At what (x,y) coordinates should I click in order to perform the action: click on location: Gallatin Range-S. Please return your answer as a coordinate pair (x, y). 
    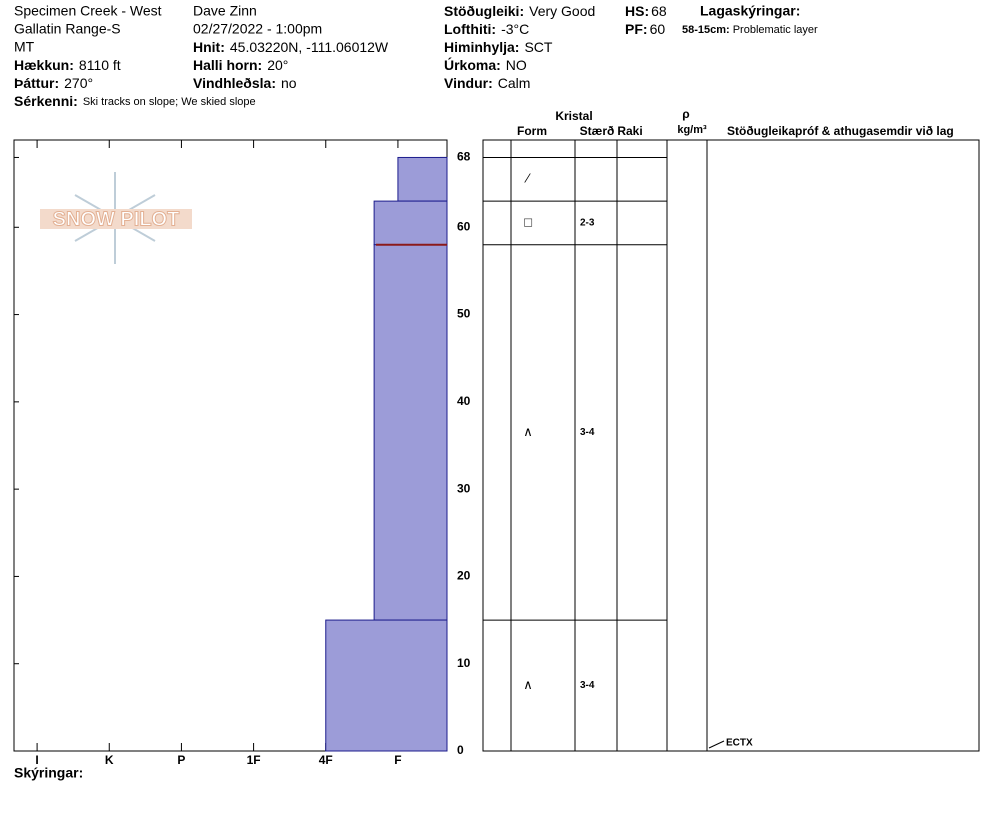
    Looking at the image, I should click on (67, 29).